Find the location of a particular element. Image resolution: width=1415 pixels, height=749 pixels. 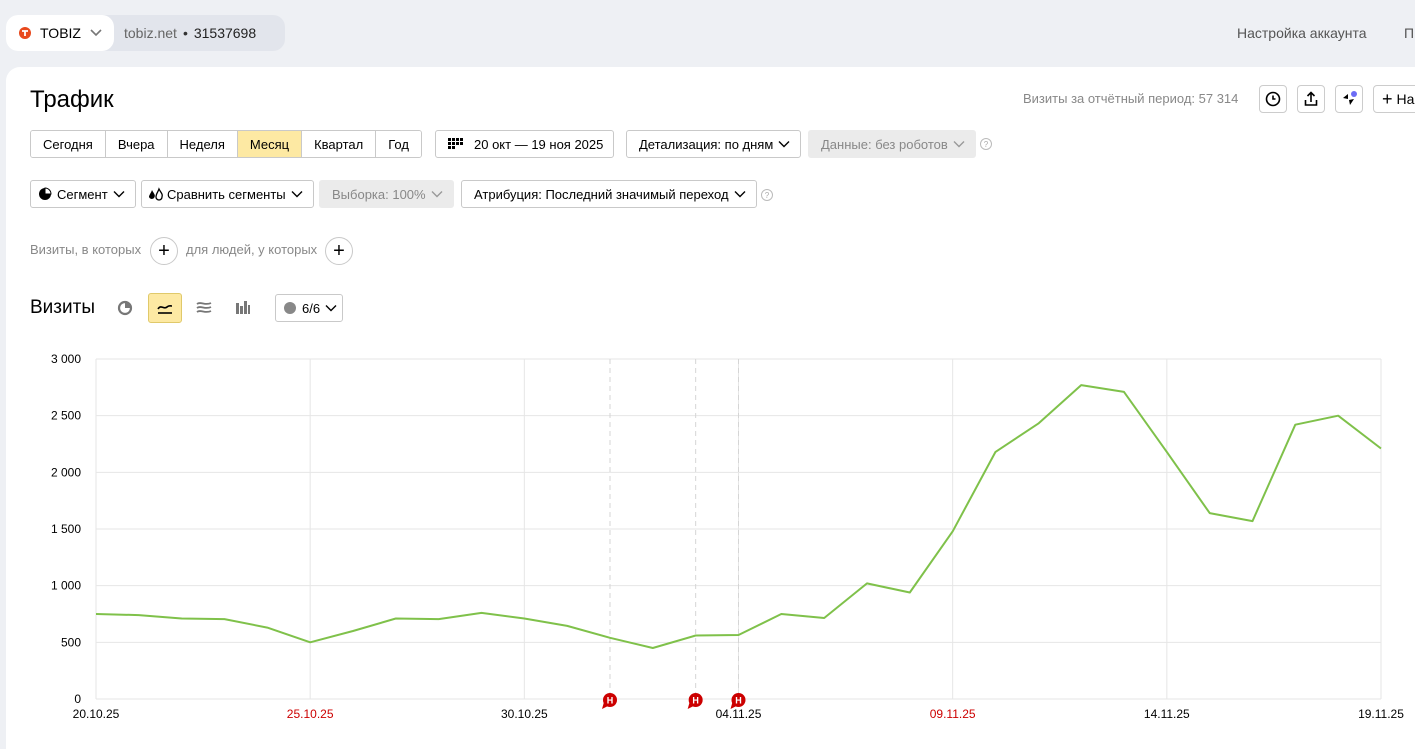

x-tick-label: 14.11.25 is located at coordinates (1167, 714).